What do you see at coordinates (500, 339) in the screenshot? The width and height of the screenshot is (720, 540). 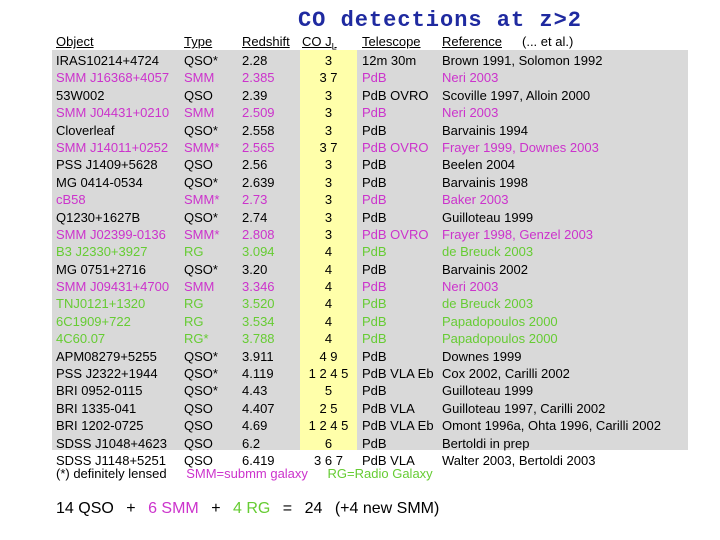 I see `row-reference: Papadopoulos 2000` at bounding box center [500, 339].